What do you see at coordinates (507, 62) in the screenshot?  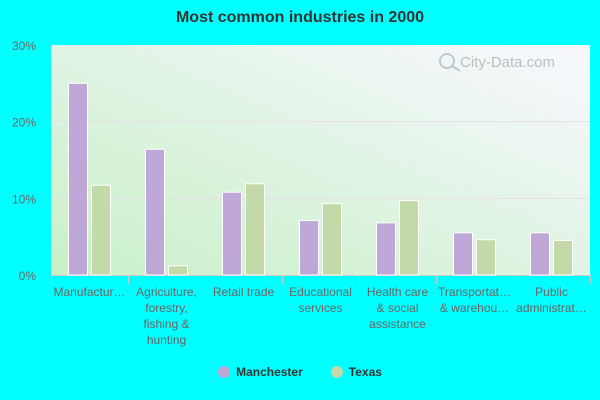 I see `watermark-text: City-Data.com` at bounding box center [507, 62].